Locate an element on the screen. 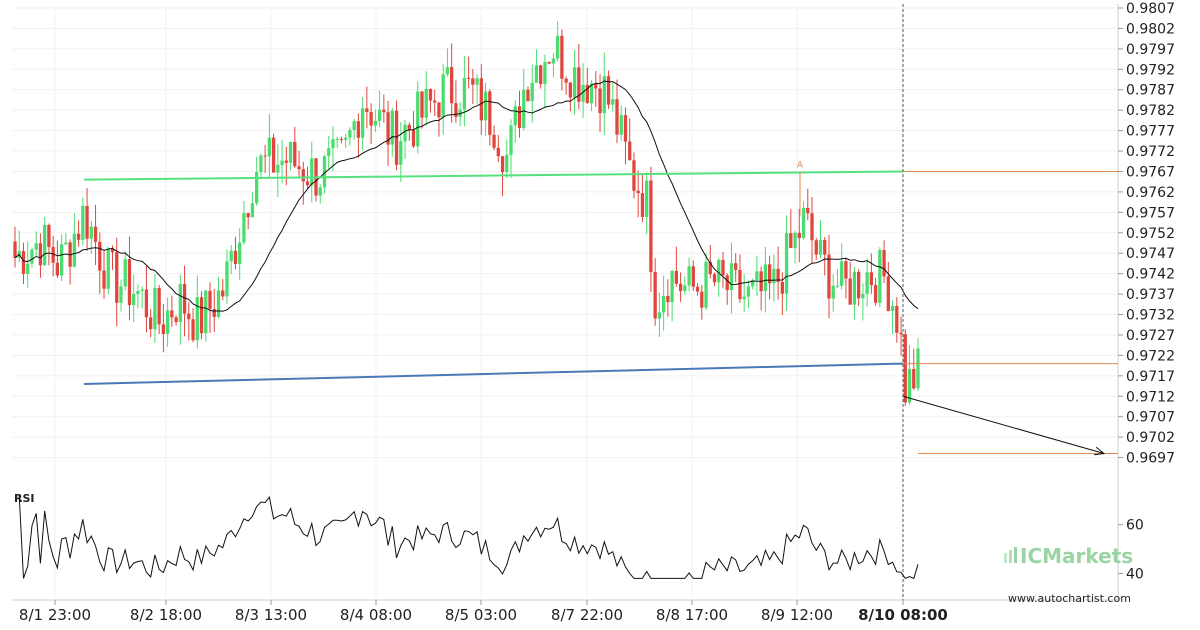 The width and height of the screenshot is (1200, 630). support-trendline is located at coordinates (493, 373).